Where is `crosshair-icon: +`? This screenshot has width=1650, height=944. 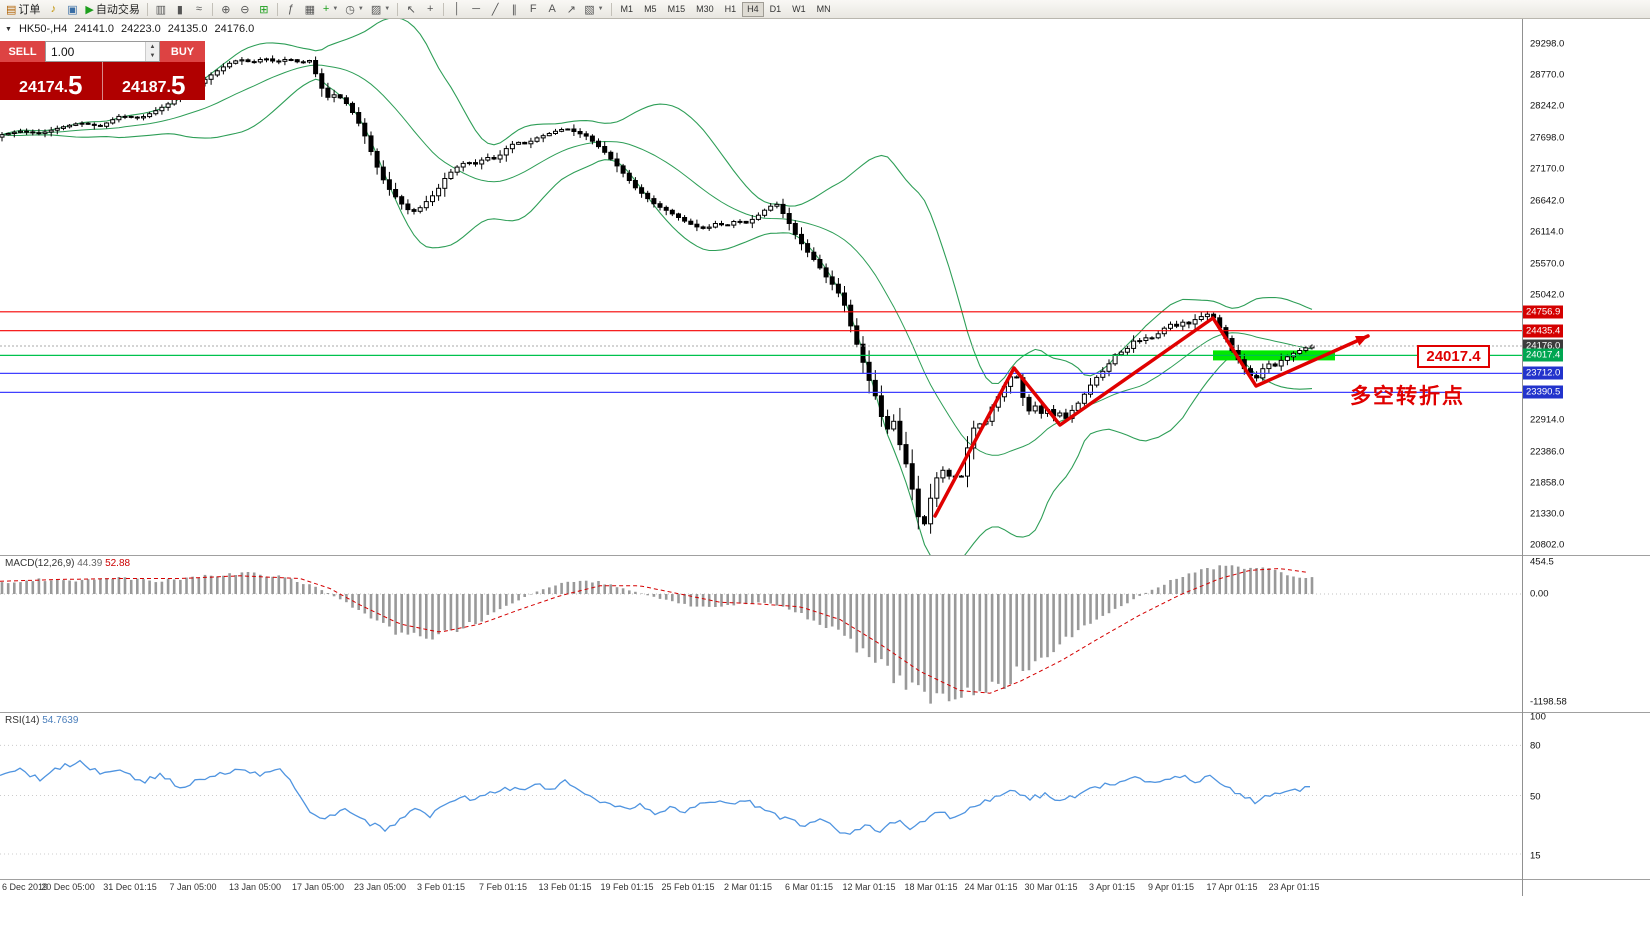
crosshair-icon: + is located at coordinates (430, 9).